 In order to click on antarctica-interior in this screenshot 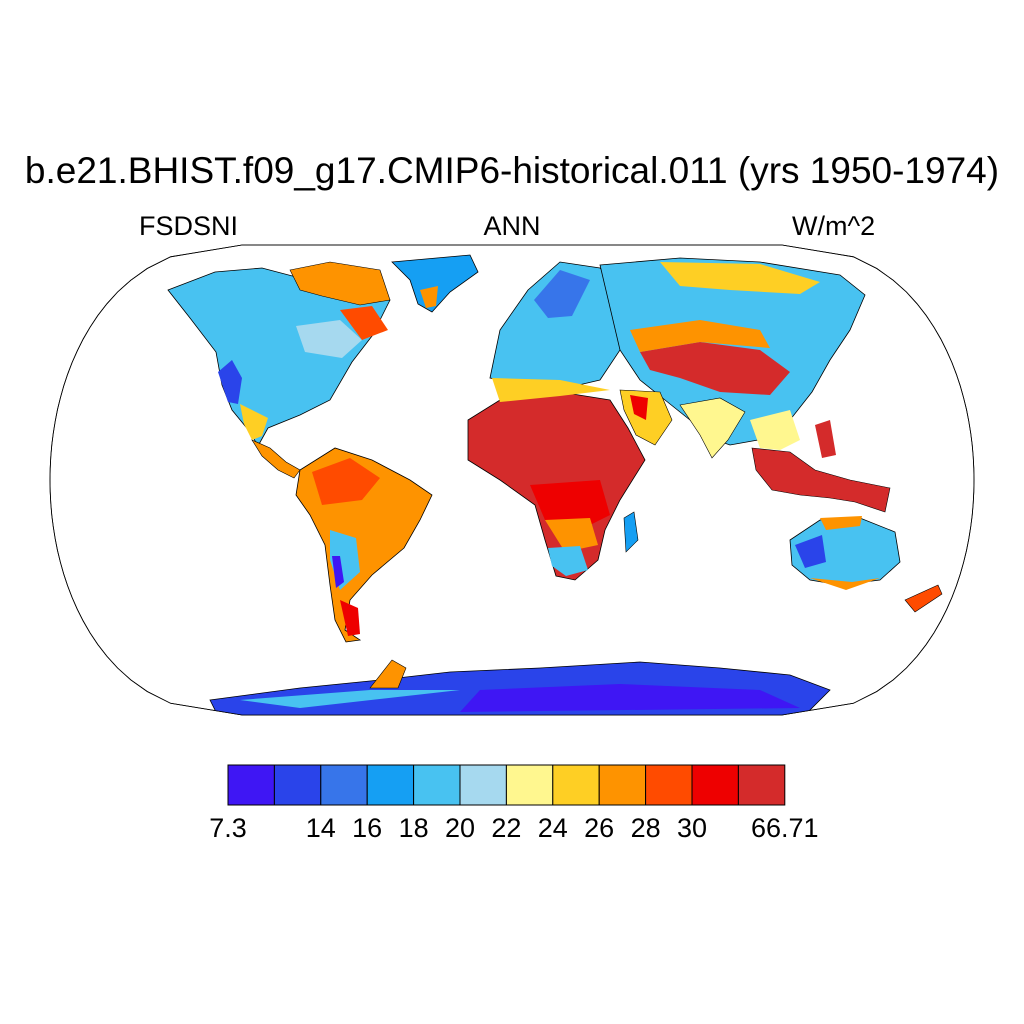, I will do `click(630, 698)`.